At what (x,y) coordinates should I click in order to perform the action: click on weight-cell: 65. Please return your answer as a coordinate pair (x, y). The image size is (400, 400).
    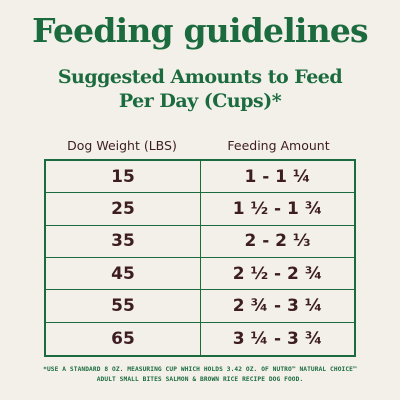
    Looking at the image, I should click on (123, 338).